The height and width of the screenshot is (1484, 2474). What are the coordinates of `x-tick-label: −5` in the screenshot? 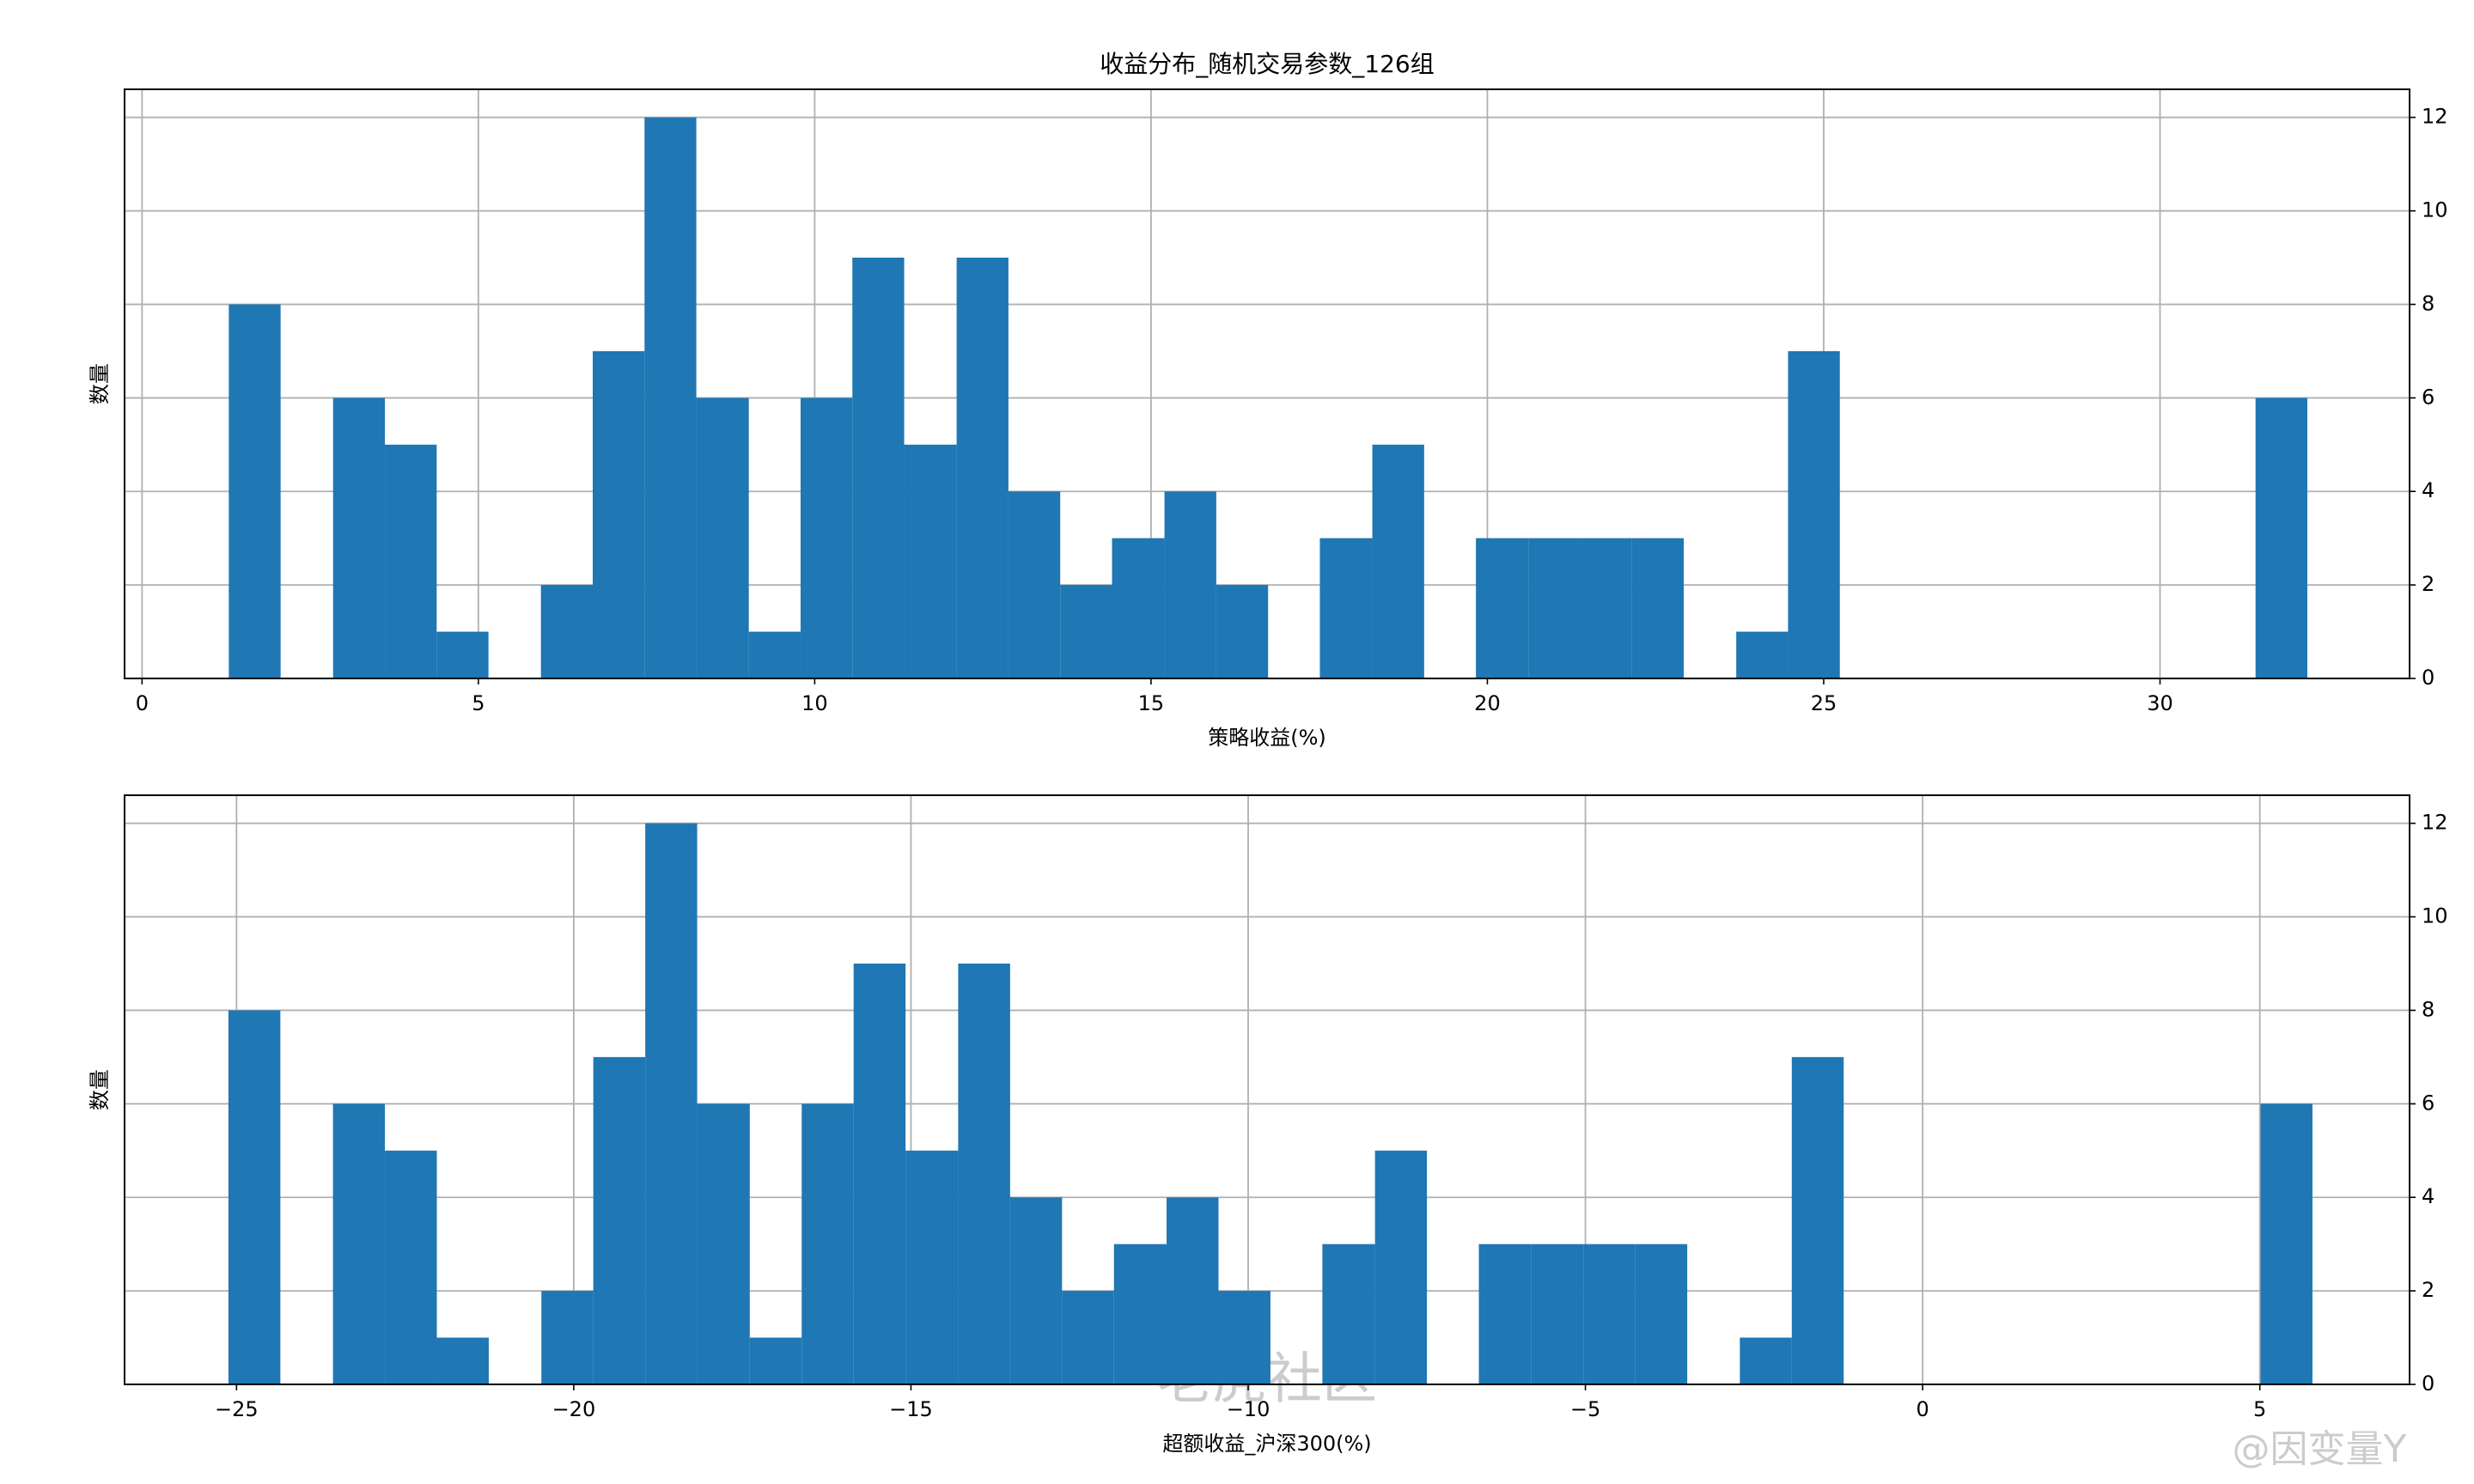 It's located at (1585, 1409).